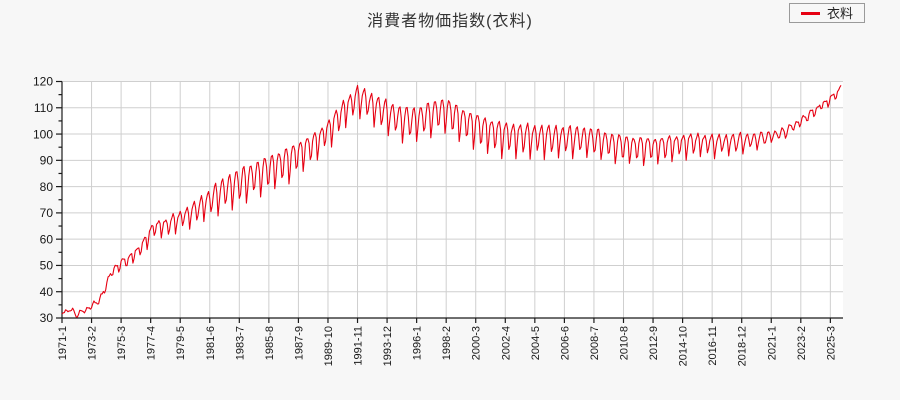 Image resolution: width=900 pixels, height=400 pixels. Describe the element at coordinates (713, 346) in the screenshot. I see `x-axis-tick-label: 2016-11` at that location.